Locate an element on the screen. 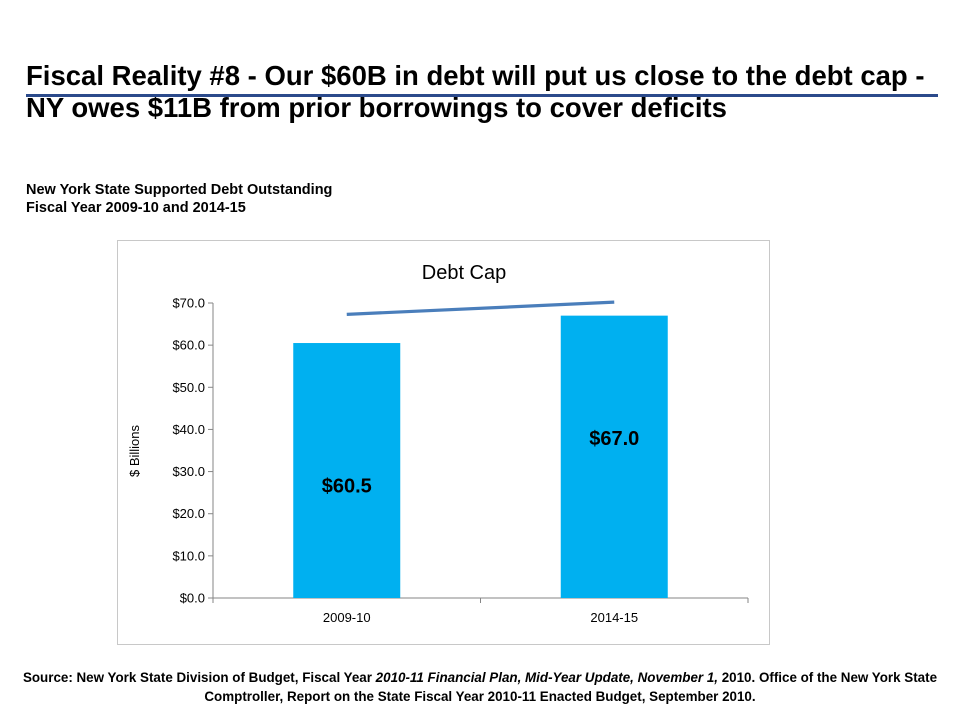  x-ticks is located at coordinates (480, 600).